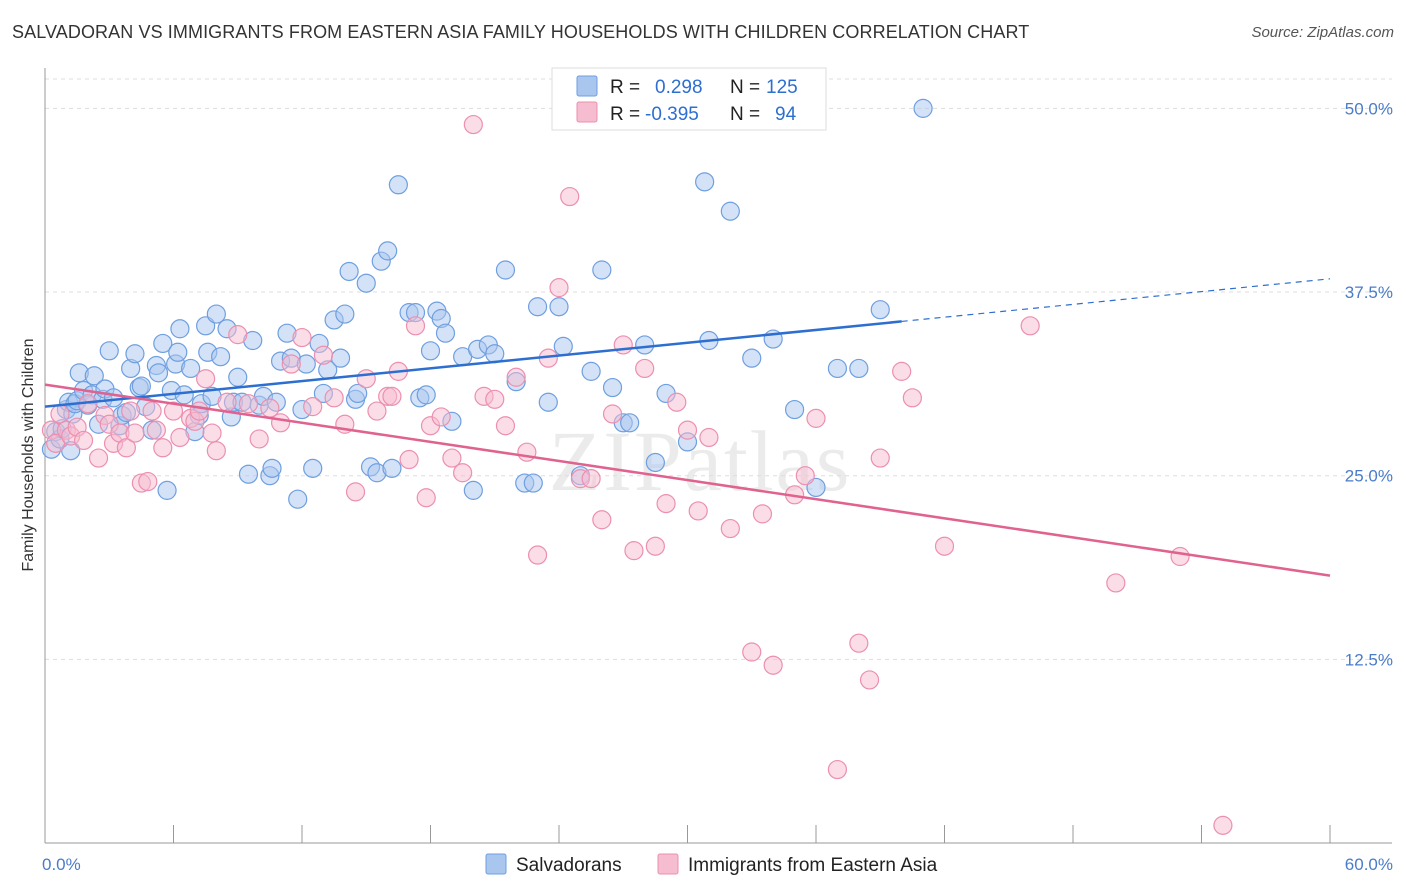 This screenshot has height=892, width=1406. I want to click on x-tick-label-max: 60.0%, so click(1369, 864).